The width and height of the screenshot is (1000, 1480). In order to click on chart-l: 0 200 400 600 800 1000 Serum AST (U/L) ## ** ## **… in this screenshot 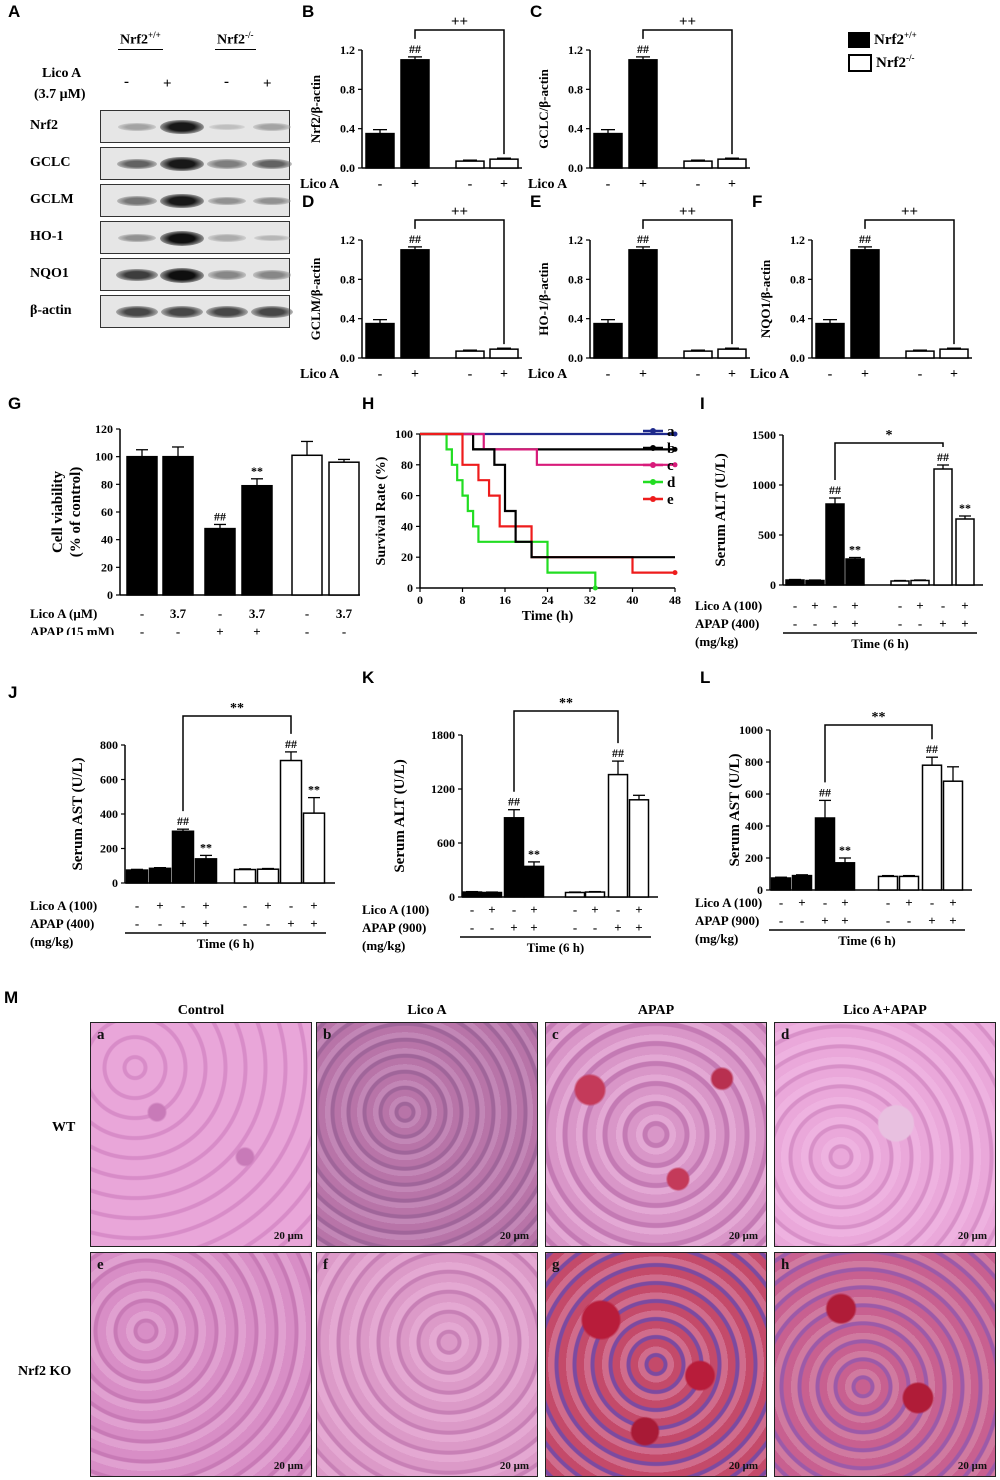, I will do `click(833, 829)`.